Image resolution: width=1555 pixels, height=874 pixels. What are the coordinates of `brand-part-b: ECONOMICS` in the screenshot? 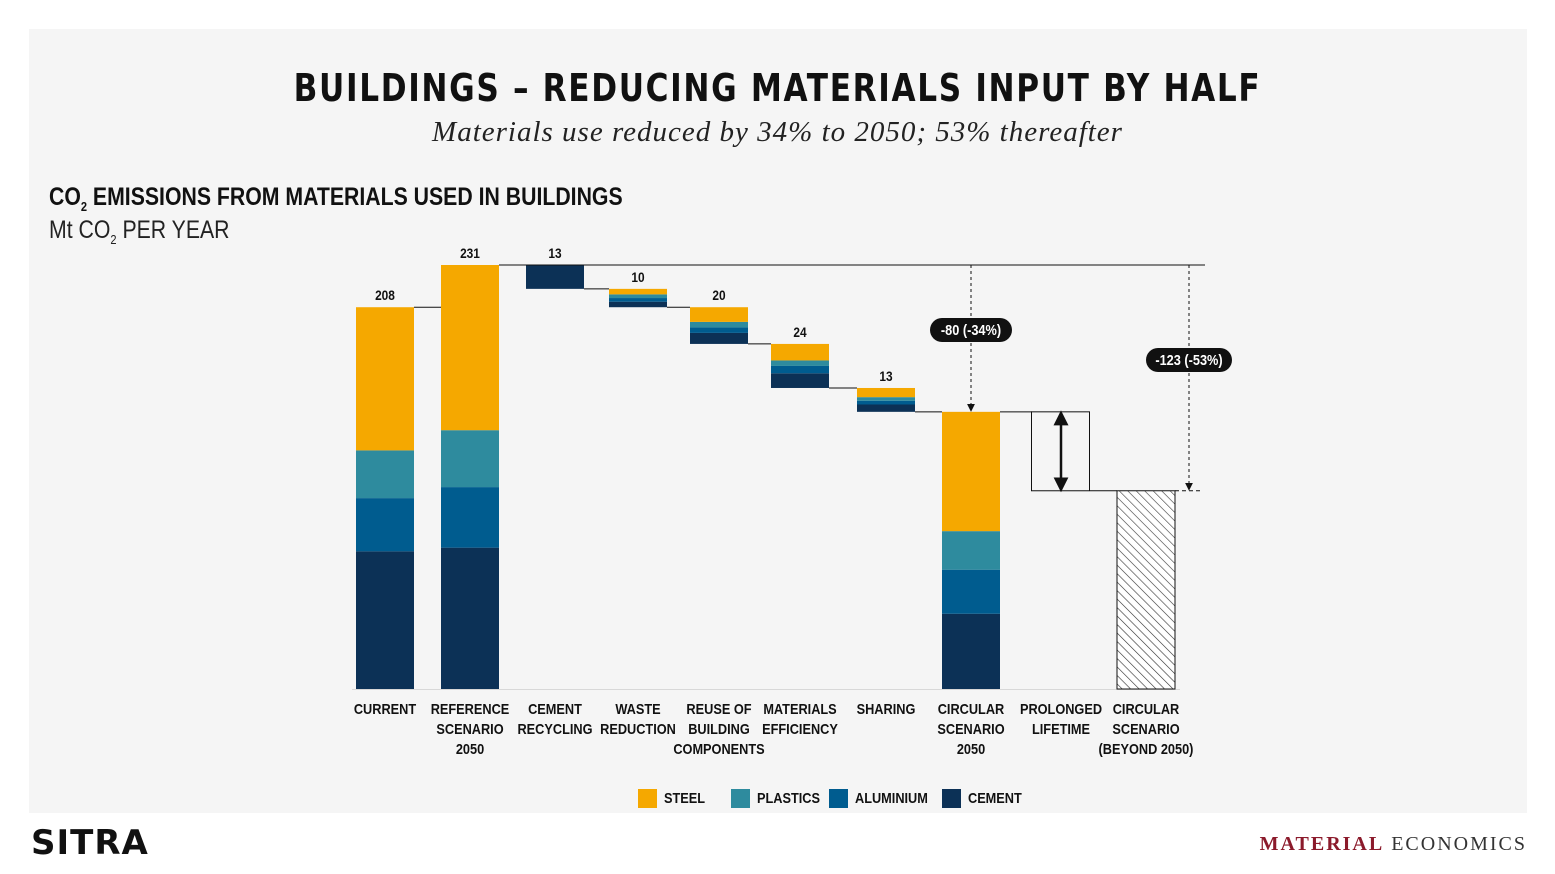 It's located at (1455, 844).